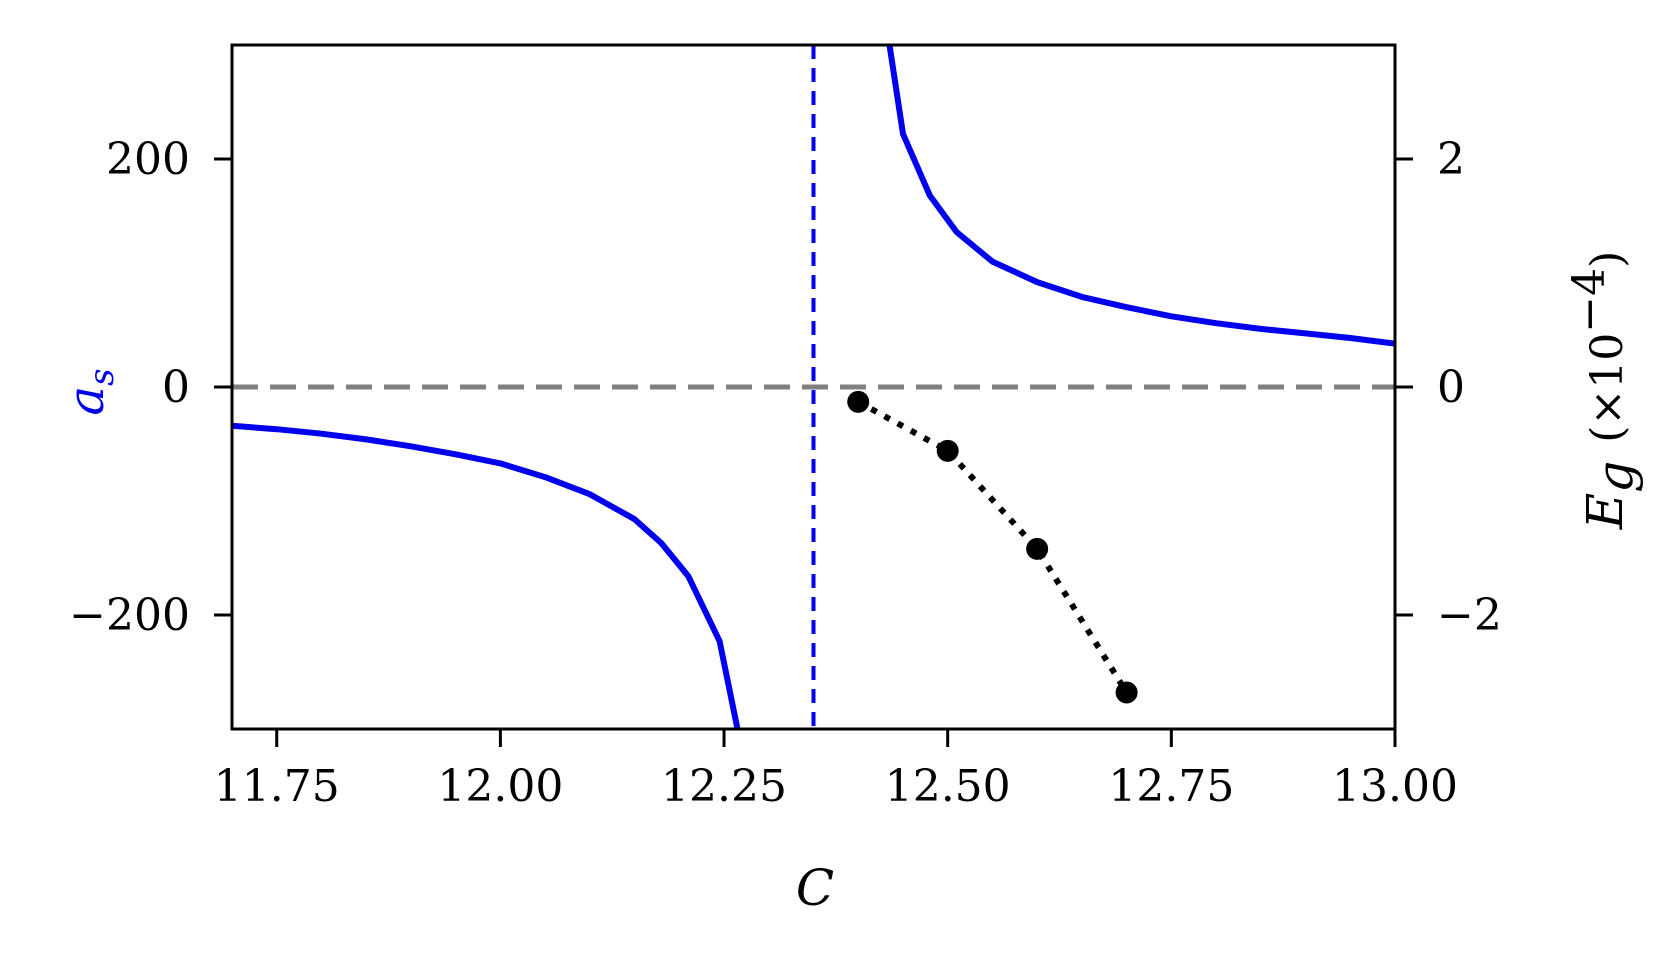  I want to click on x-tick-label: 12.75, so click(1171, 786).